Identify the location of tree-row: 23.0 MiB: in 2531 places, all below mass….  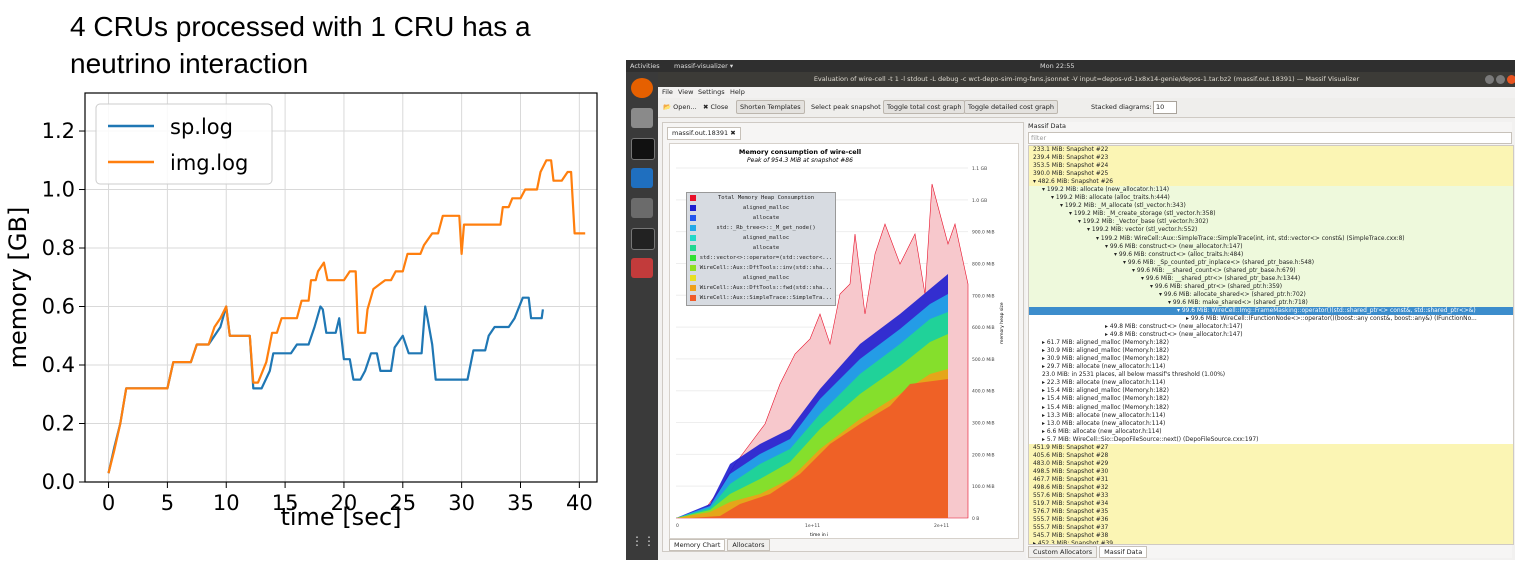
(1271, 375).